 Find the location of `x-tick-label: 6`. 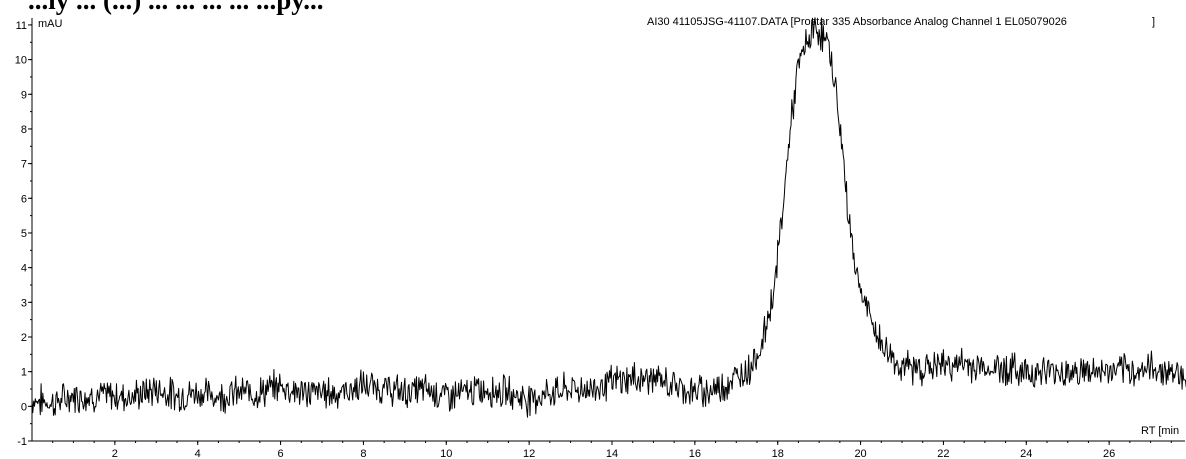

x-tick-label: 6 is located at coordinates (281, 453).